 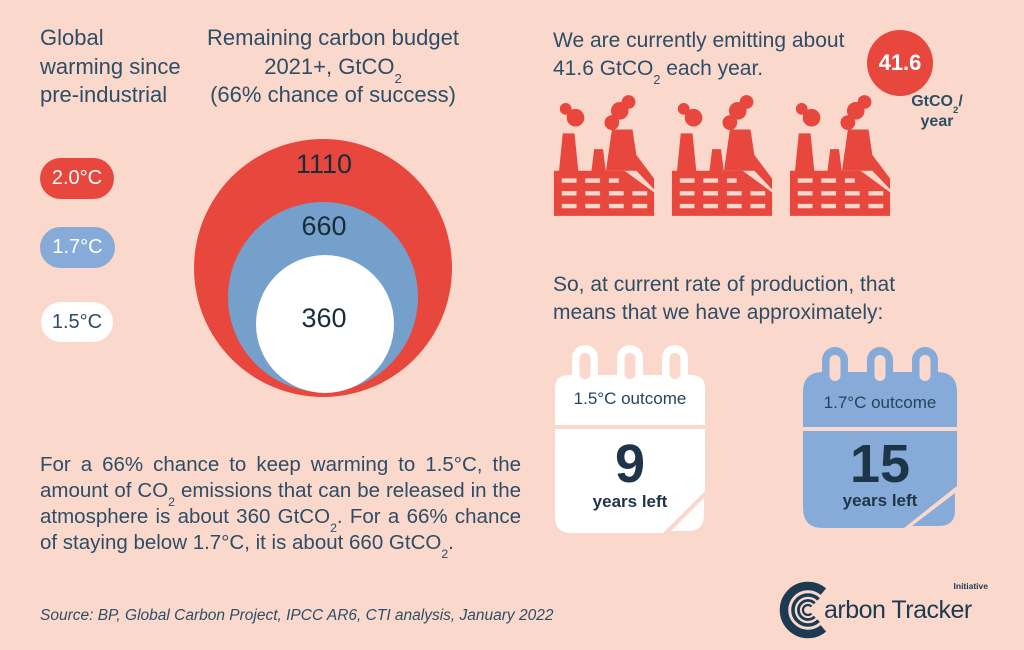 I want to click on budget-value-1-7c: 660, so click(x=324, y=226).